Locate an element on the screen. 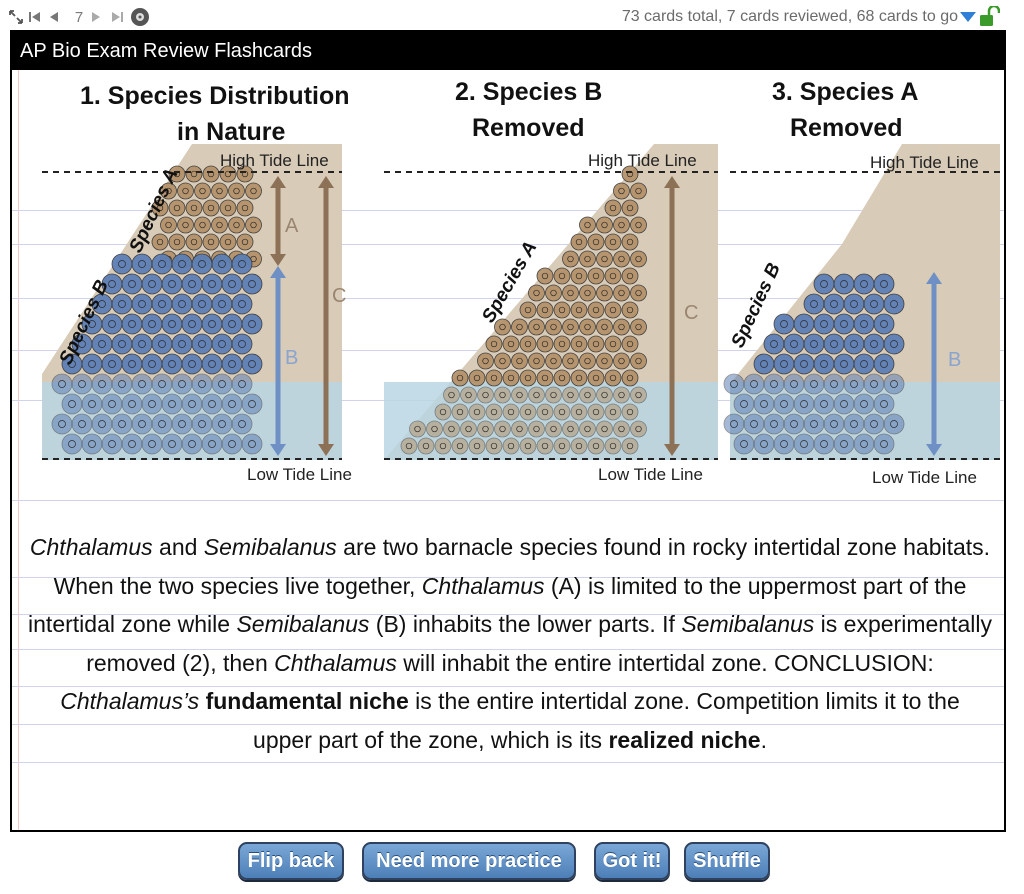 This screenshot has width=1024, height=894. label-b: B is located at coordinates (954, 360).